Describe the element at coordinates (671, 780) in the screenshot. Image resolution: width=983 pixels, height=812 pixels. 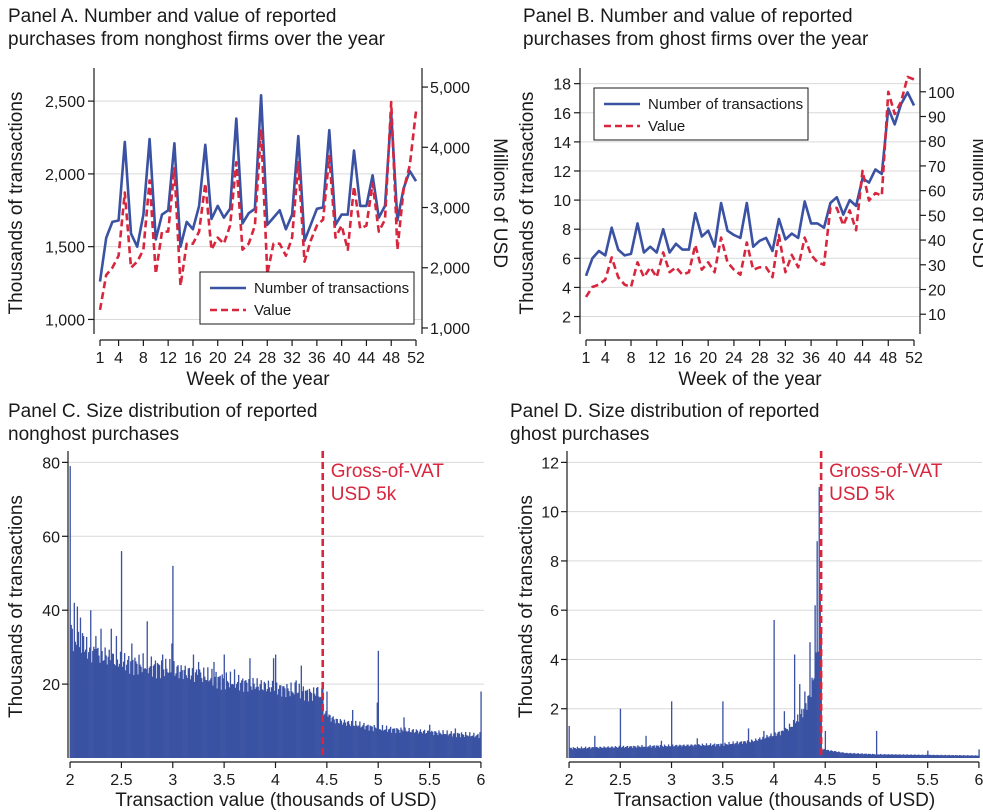
I see `x-tick-label: 3` at that location.